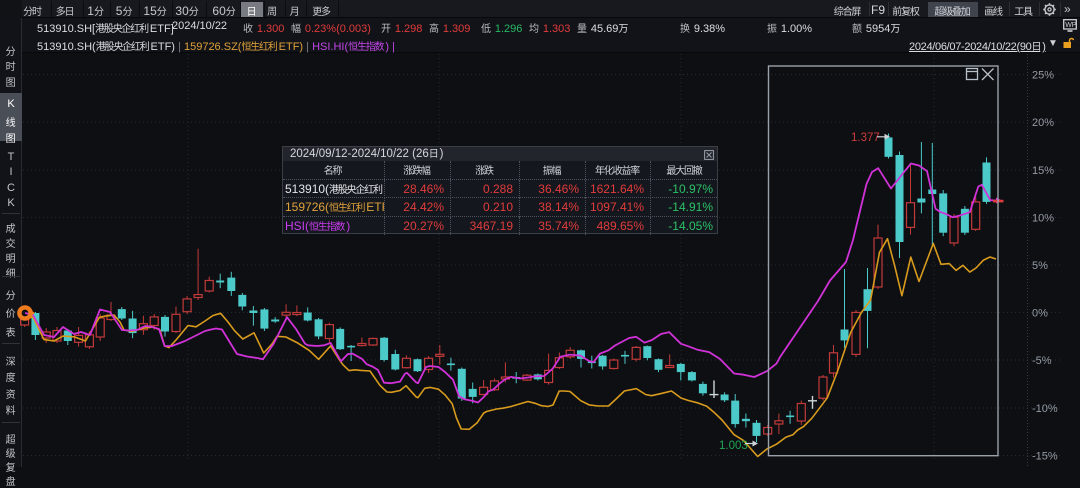  I want to click on svg-text: WP, so click(1071, 25).